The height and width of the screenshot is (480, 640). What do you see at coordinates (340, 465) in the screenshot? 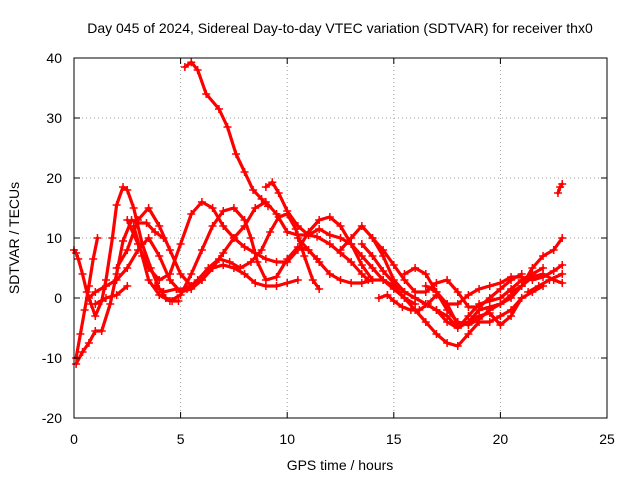
I see `x-axis-label: GPS time / hours` at bounding box center [340, 465].